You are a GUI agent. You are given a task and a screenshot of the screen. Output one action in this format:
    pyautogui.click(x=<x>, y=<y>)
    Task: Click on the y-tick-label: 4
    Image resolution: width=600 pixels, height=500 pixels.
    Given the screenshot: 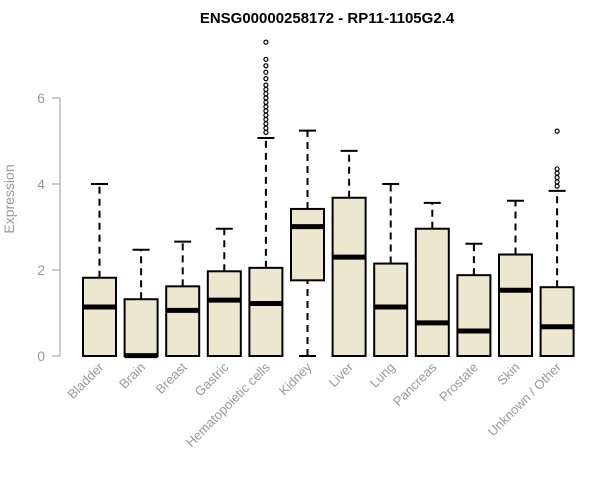 What is the action you would take?
    pyautogui.click(x=41, y=184)
    